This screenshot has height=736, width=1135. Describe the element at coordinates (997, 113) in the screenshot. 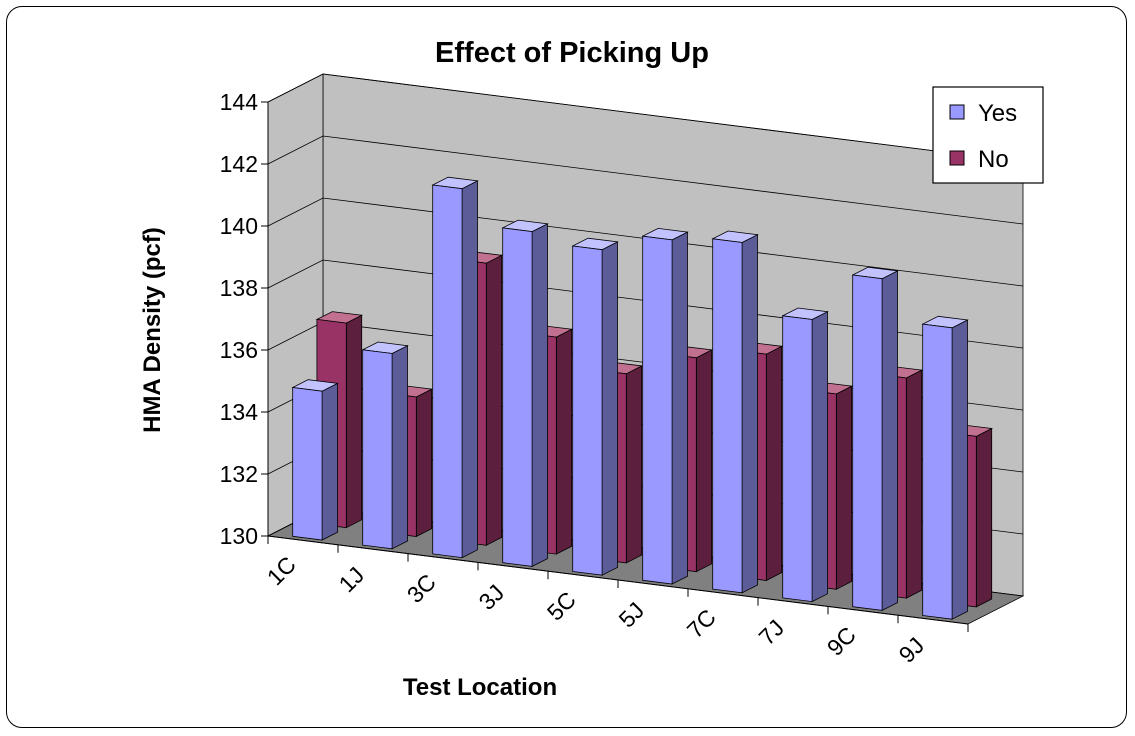

I see `legend-label-yes: Yes` at that location.